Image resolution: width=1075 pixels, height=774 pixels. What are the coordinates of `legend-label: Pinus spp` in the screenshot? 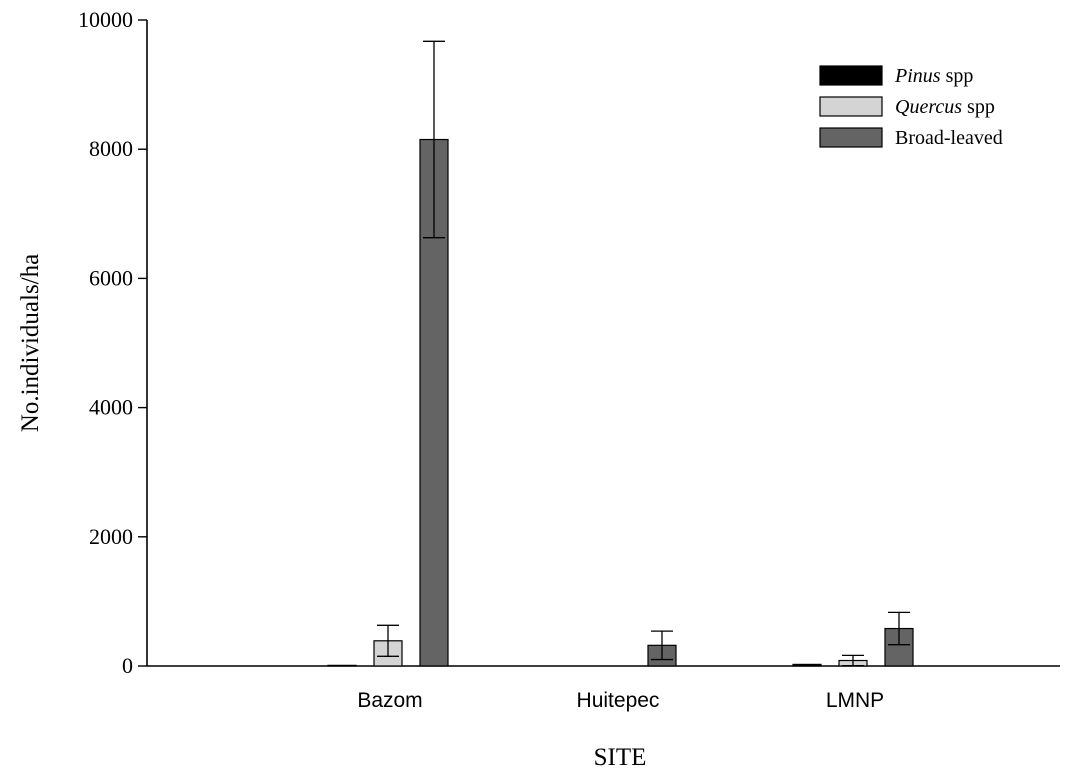 It's located at (933, 76).